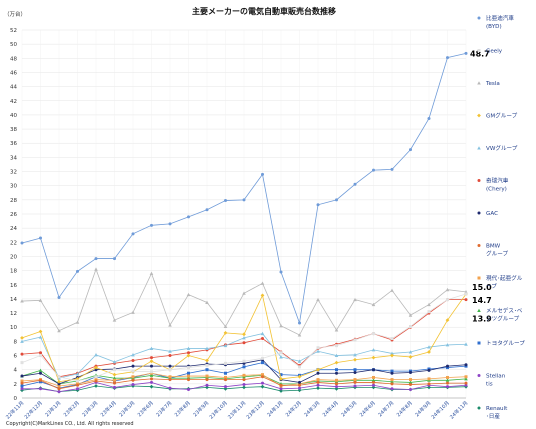 The image size is (536, 429). Describe the element at coordinates (244, 383) in the screenshot. I see `series-group` at that location.